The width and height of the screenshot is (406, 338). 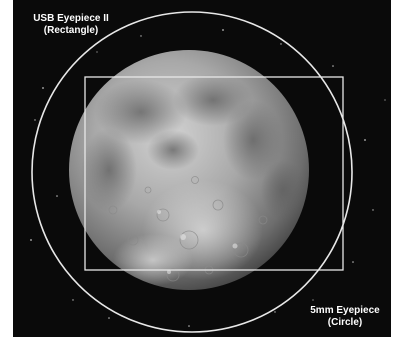 I want to click on usb-eyepiece-shape: (Rectangle), so click(x=71, y=30).